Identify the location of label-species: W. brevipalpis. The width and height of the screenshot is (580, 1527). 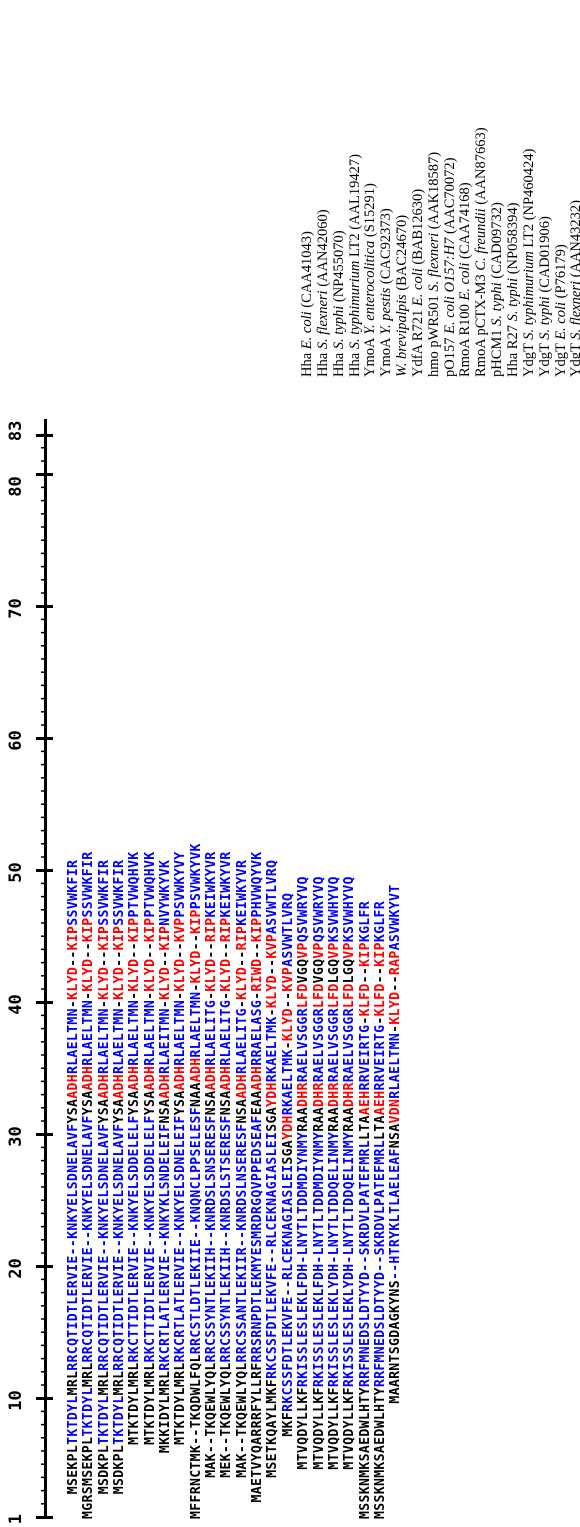
(402, 335).